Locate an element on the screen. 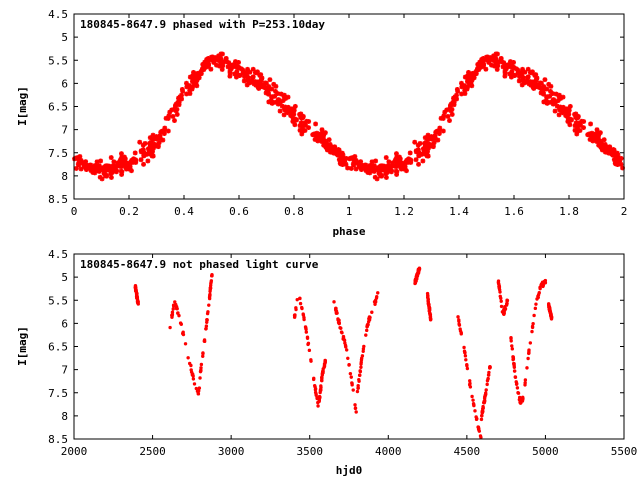 This screenshot has width=640, height=480. phased-x-tick-label: 1.2 is located at coordinates (404, 211).